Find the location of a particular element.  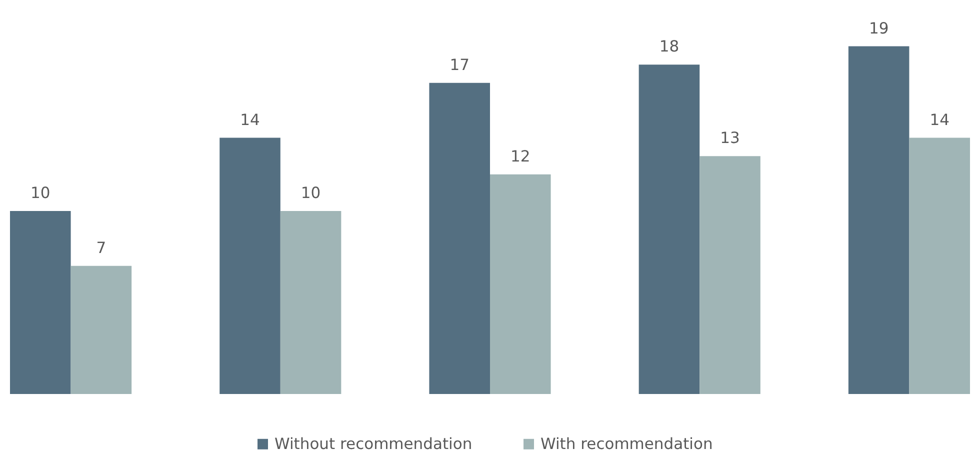

legend-label: Without recommendation is located at coordinates (373, 444).